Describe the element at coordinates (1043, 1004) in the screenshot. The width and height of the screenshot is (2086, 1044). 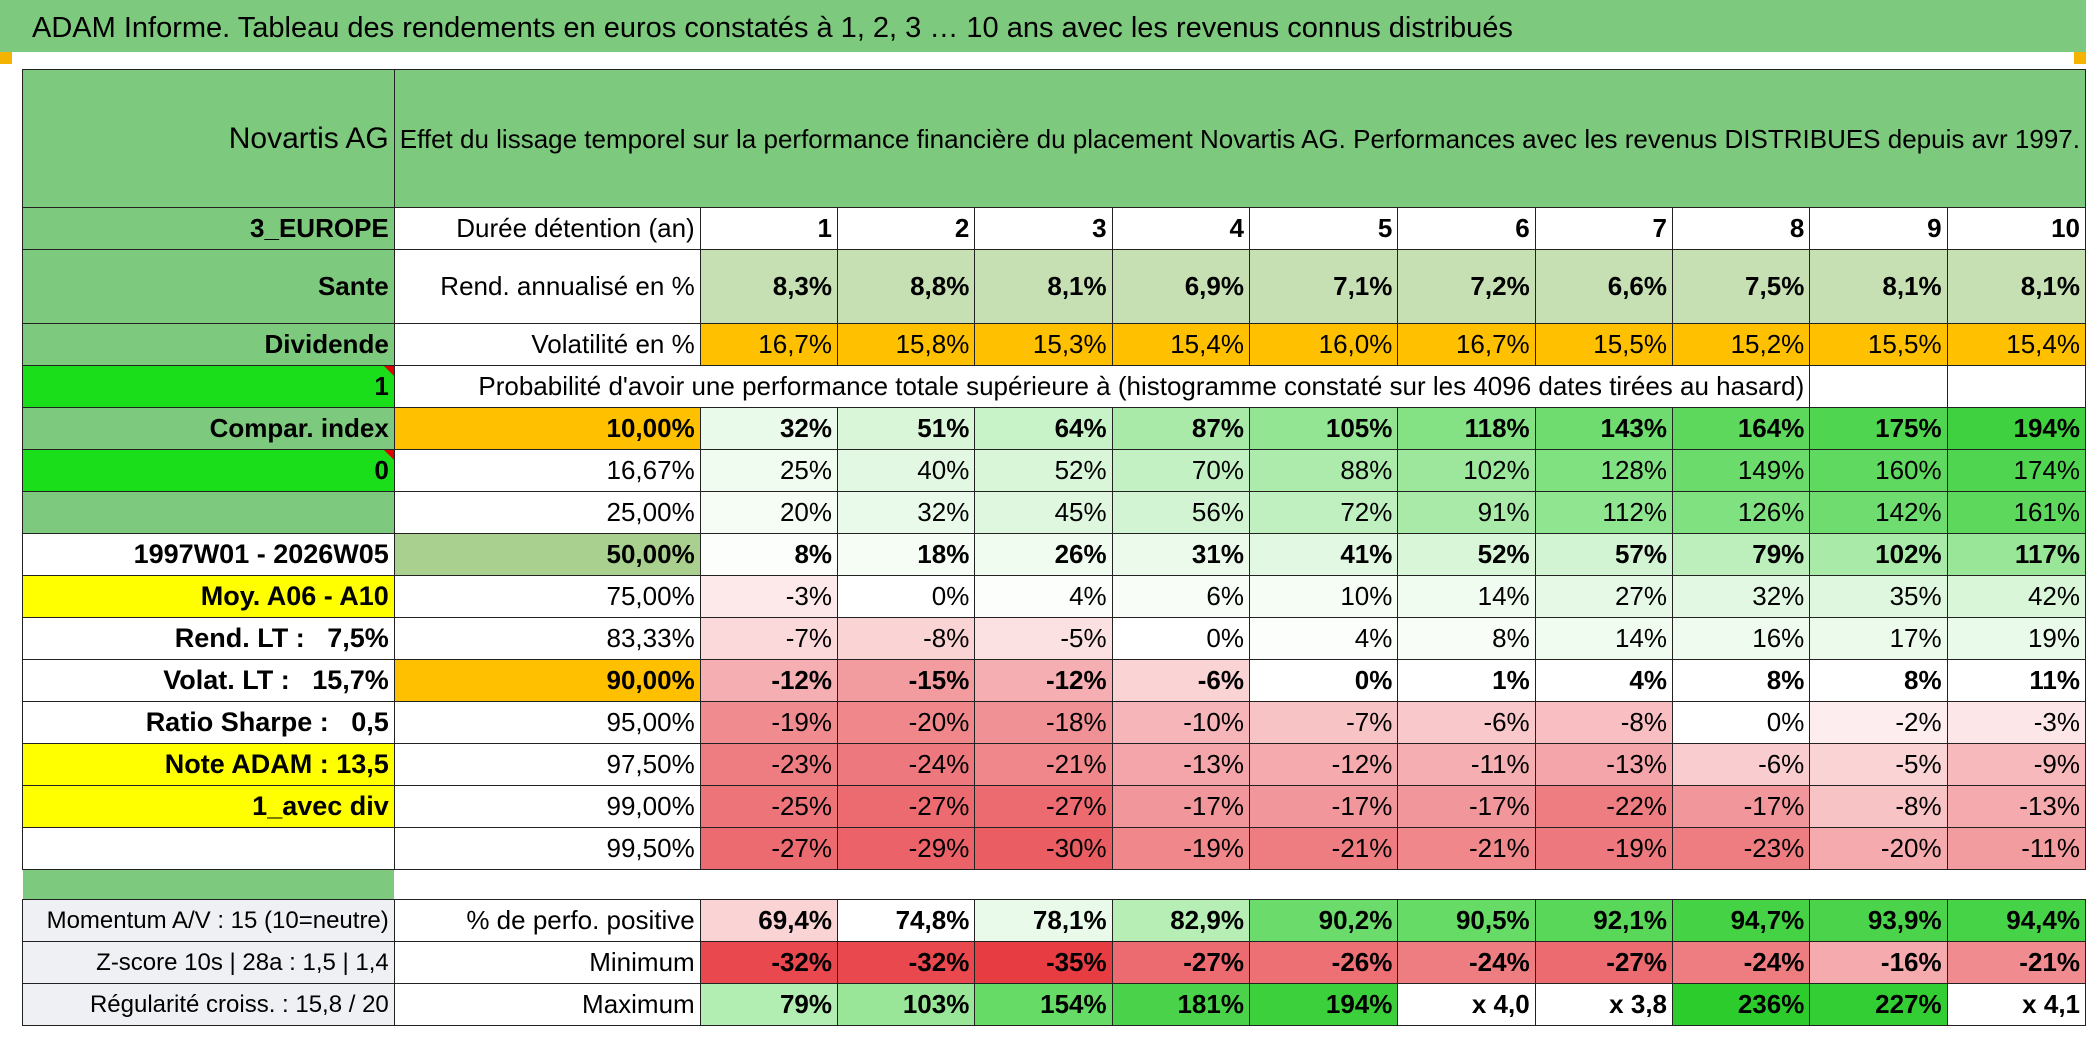
I see `max-cell: 154%` at that location.